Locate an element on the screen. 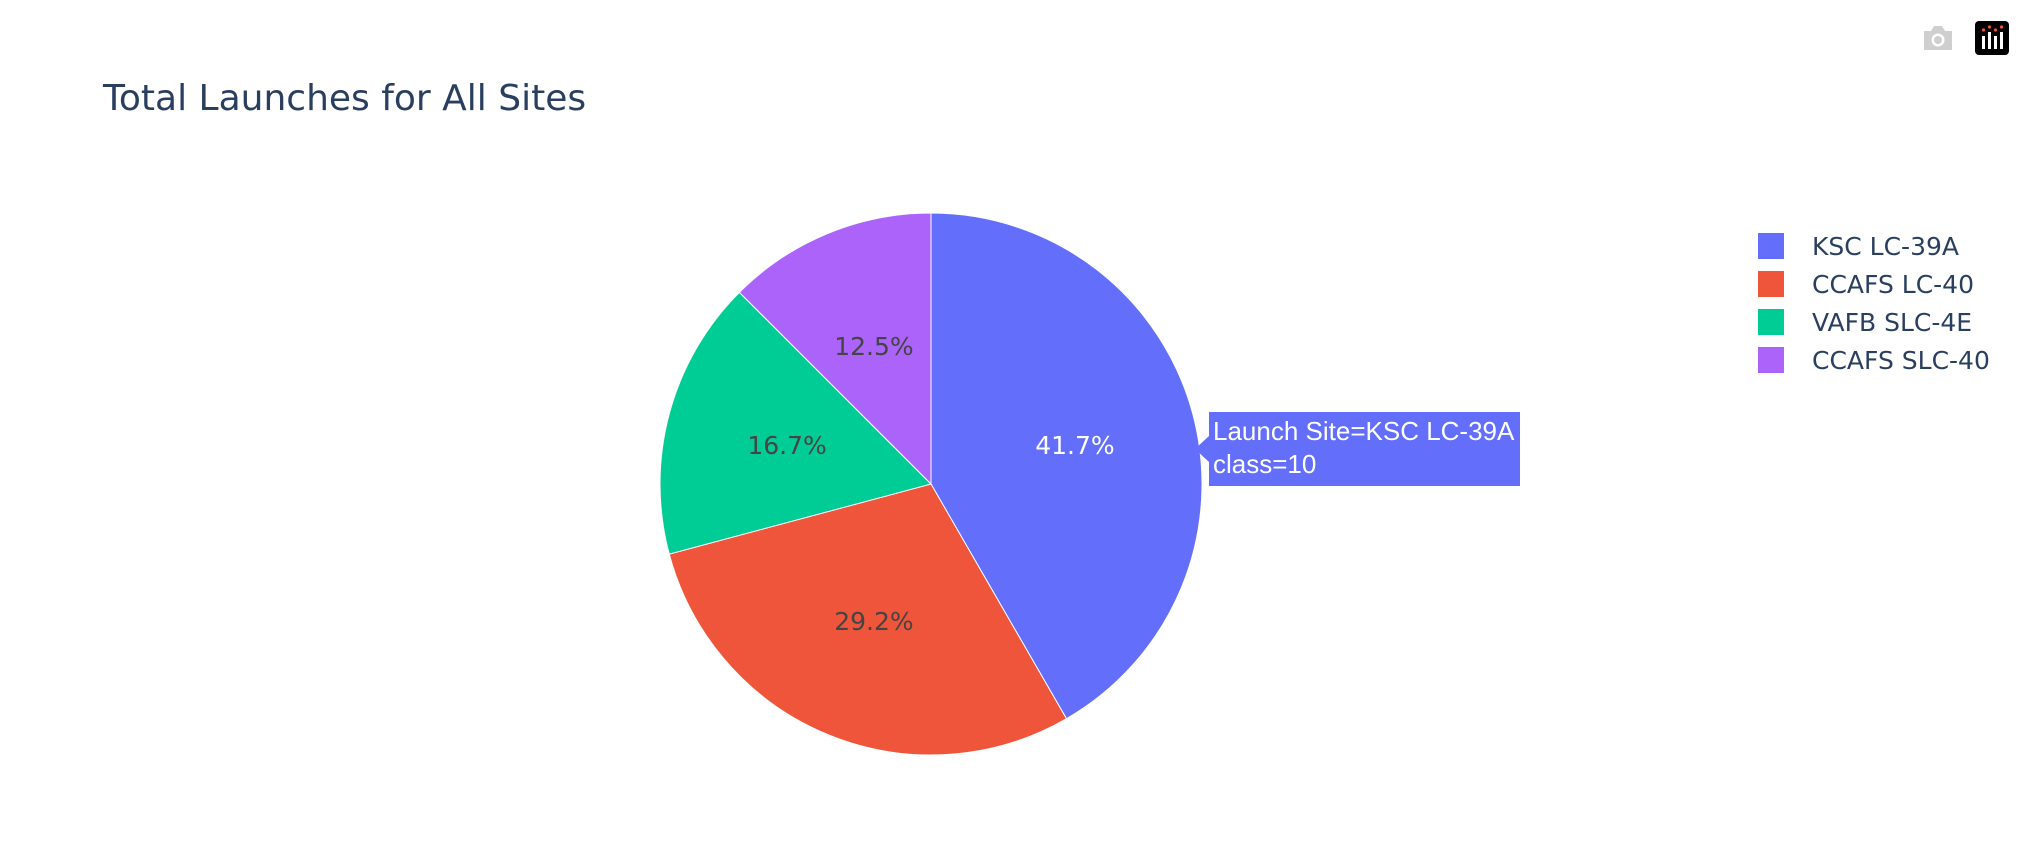  camera-icon is located at coordinates (1938, 38).